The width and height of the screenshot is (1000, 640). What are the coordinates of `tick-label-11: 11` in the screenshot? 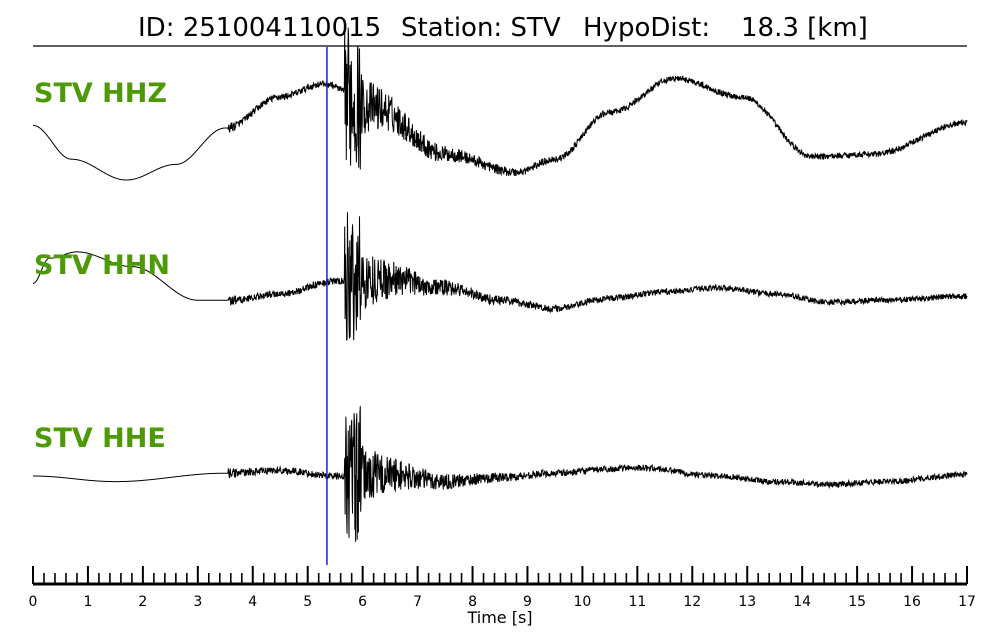 It's located at (637, 602).